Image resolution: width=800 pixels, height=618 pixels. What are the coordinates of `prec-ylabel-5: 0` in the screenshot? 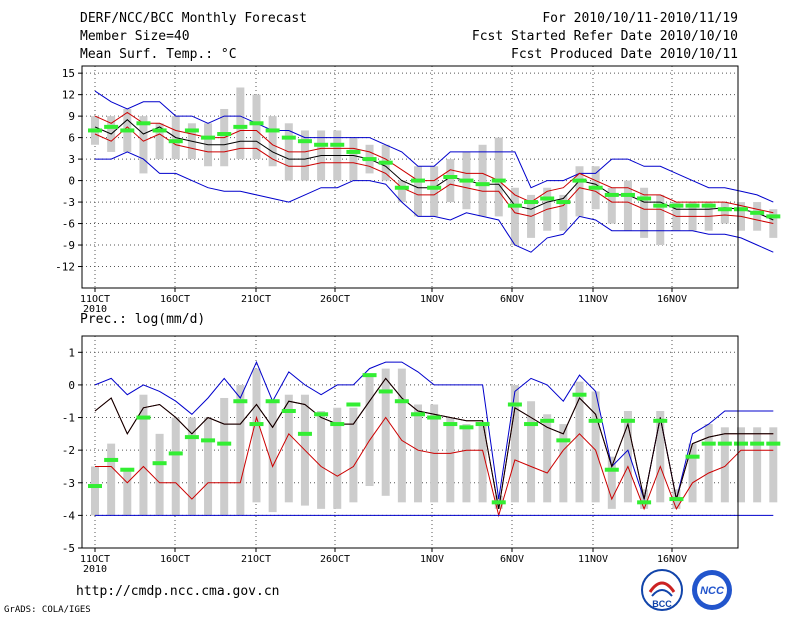 It's located at (71, 385).